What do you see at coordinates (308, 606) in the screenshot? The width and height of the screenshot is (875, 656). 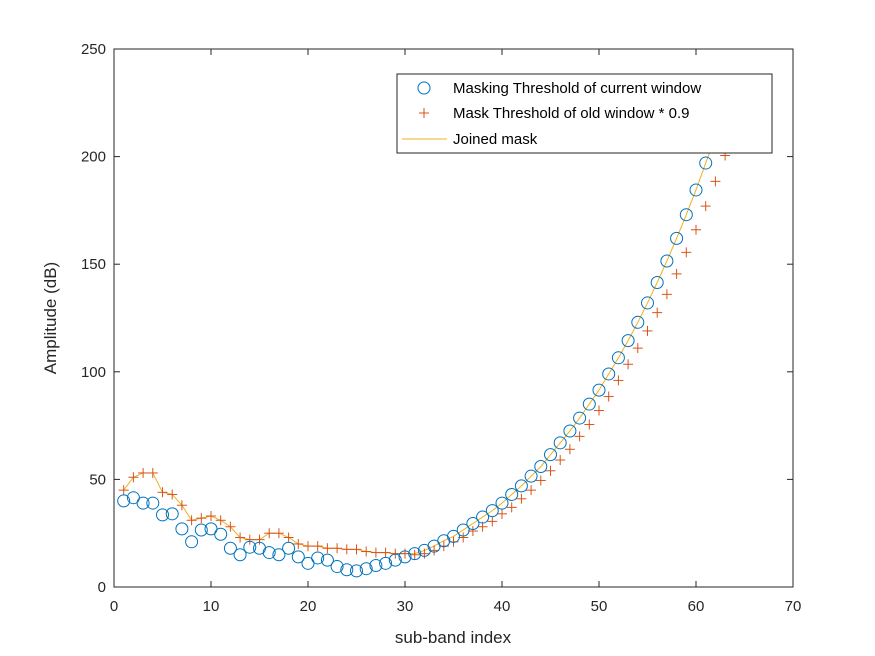 I see `x-tick-label: 20` at bounding box center [308, 606].